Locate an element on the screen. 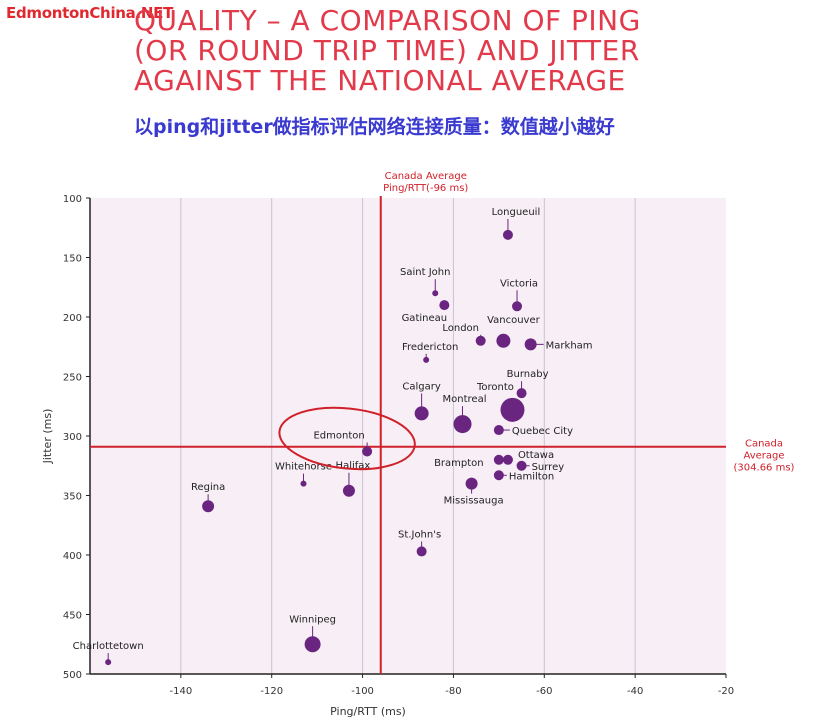 Image resolution: width=826 pixels, height=728 pixels. canada-average-ping-label: Ping/RTT(-96 ms) is located at coordinates (425, 188).